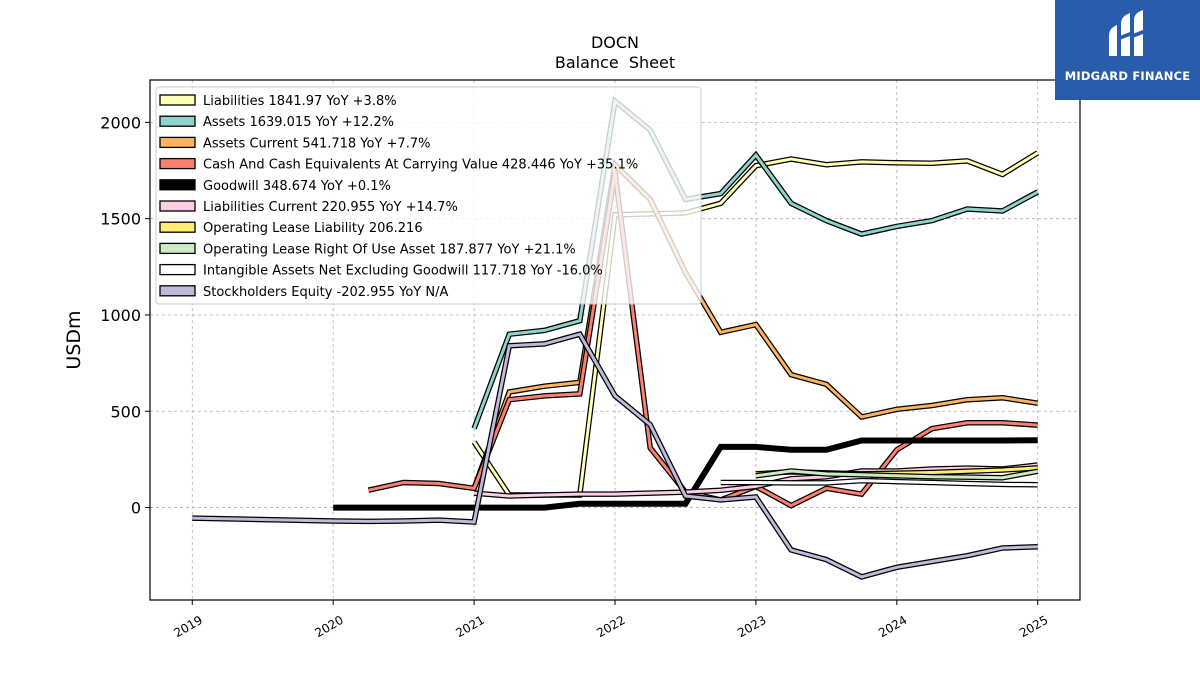 This screenshot has height=675, width=1200. Describe the element at coordinates (892, 626) in the screenshot. I see `x-tick-label: 2024` at that location.